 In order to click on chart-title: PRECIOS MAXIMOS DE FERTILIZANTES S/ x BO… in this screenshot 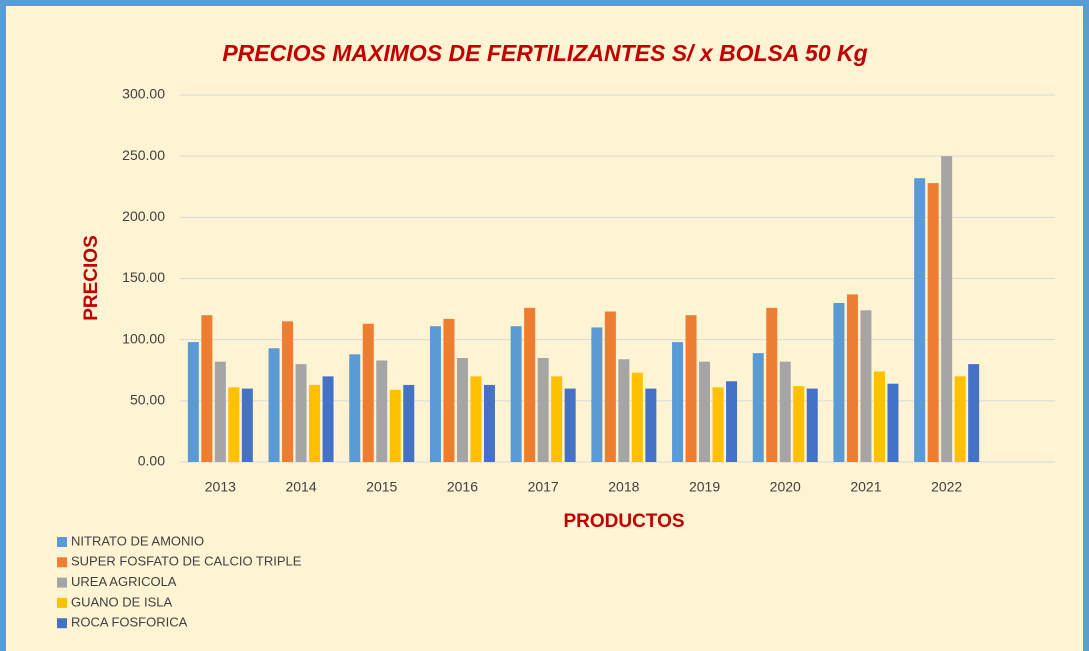, I will do `click(544, 53)`.